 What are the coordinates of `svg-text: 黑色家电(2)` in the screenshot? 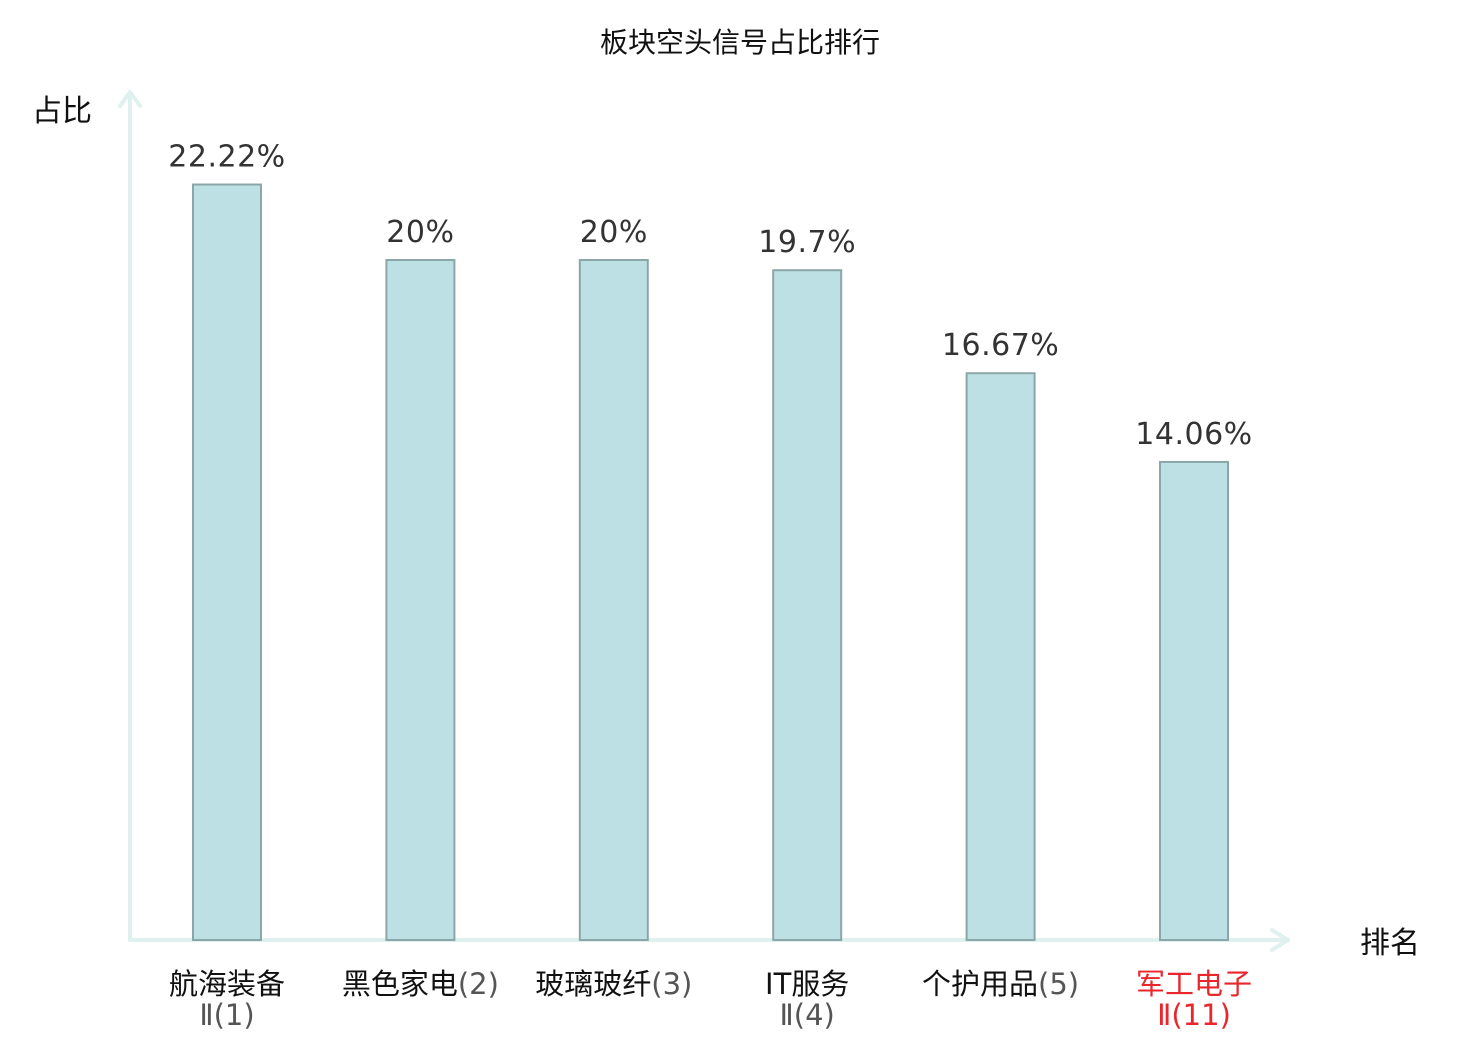 It's located at (420, 984).